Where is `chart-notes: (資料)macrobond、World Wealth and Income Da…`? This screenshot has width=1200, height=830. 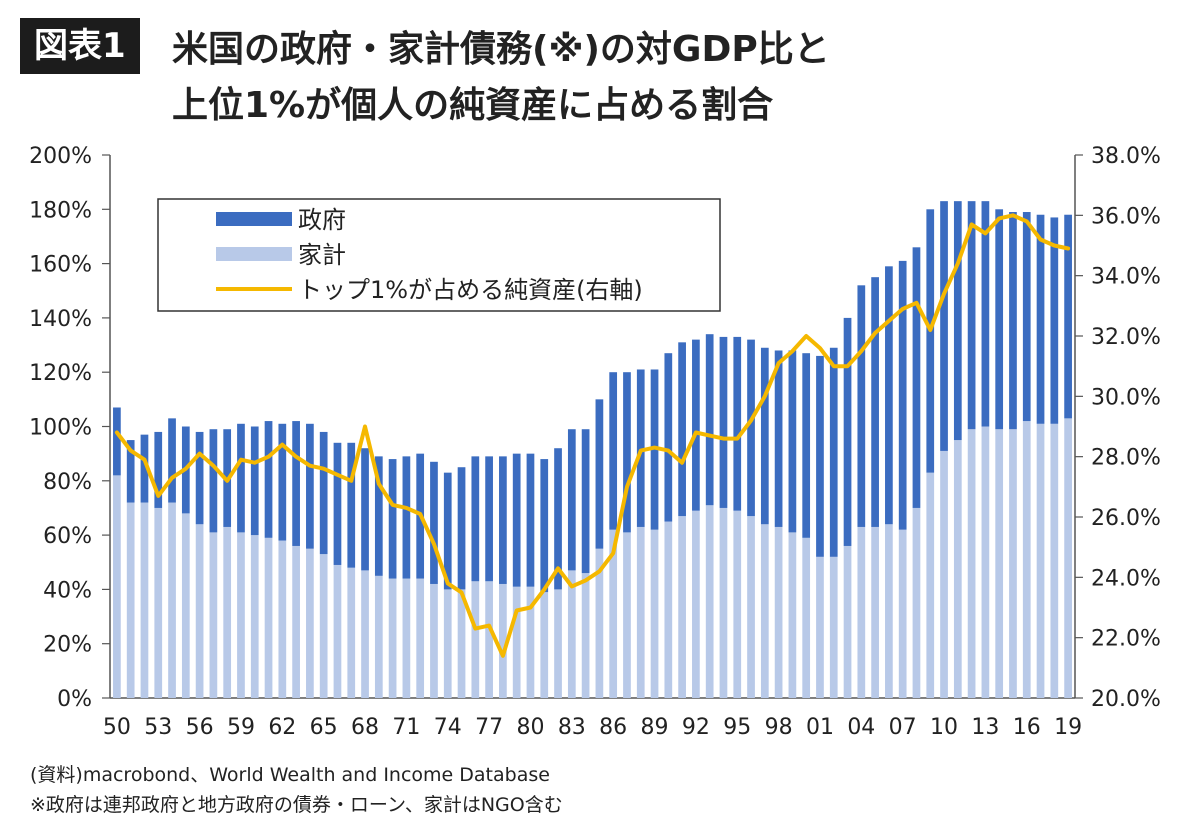 chart-notes: (資料)macrobond、World Wealth and Income Da… is located at coordinates (296, 790).